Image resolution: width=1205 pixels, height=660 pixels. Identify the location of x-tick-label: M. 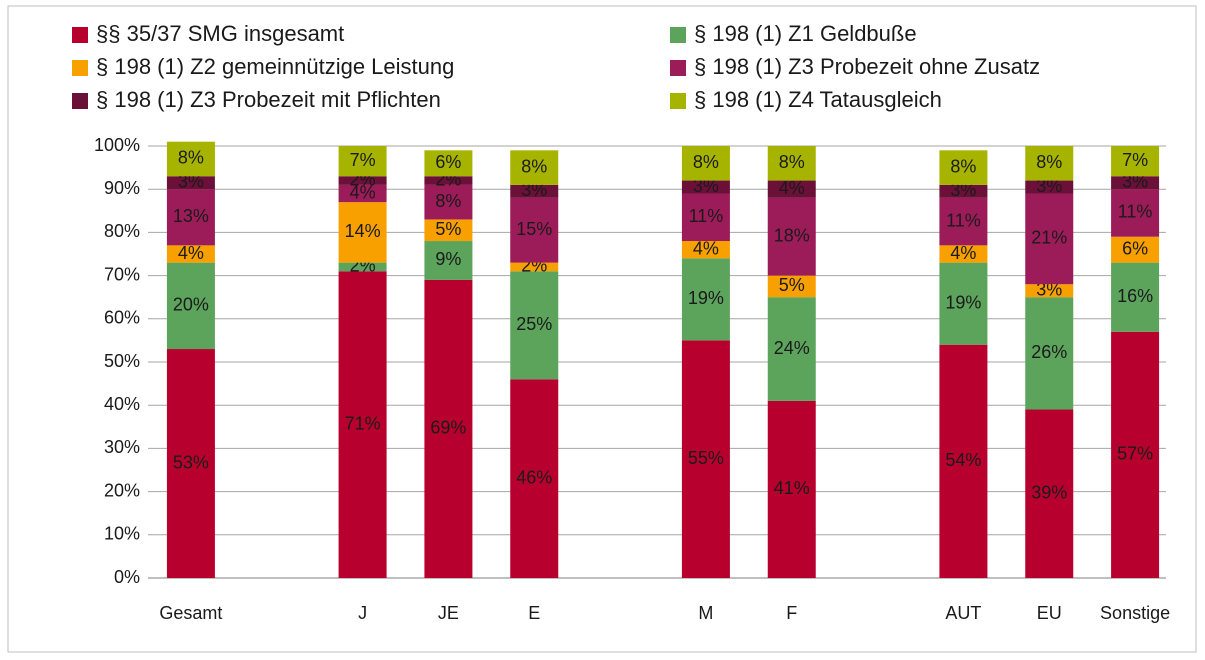
(705, 613).